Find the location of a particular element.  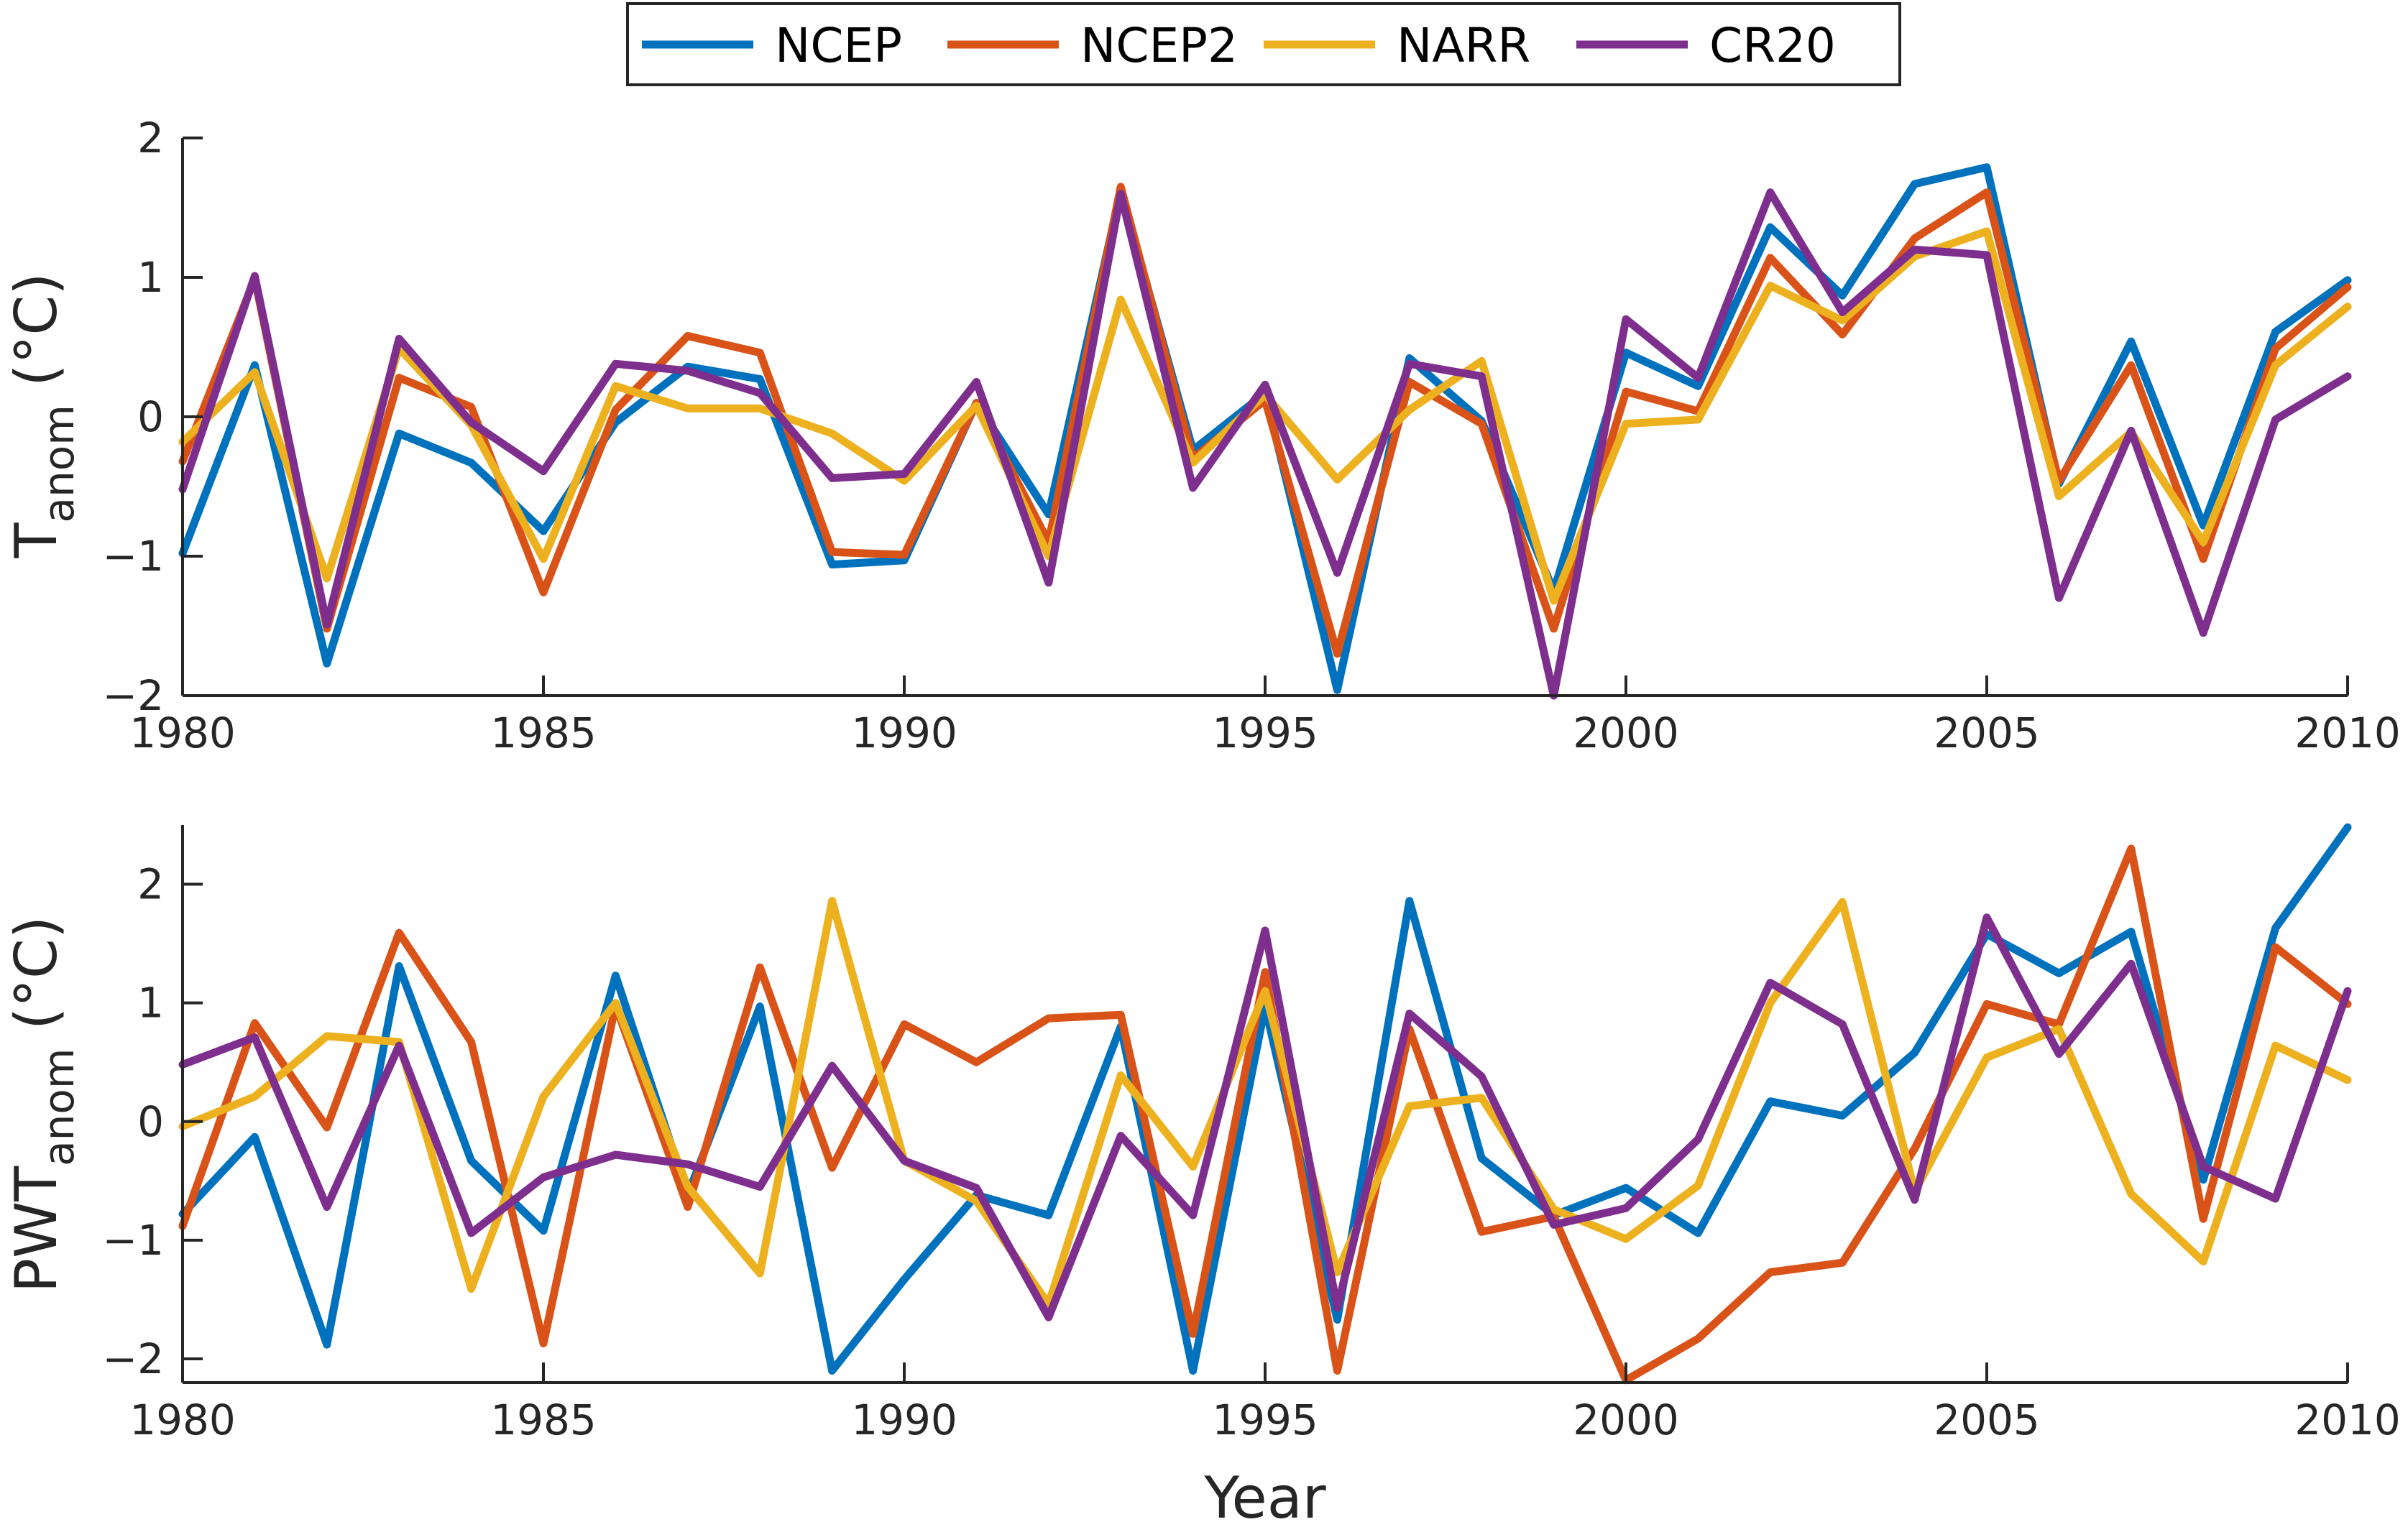

legend-label-cr20: CR20 is located at coordinates (1772, 45).